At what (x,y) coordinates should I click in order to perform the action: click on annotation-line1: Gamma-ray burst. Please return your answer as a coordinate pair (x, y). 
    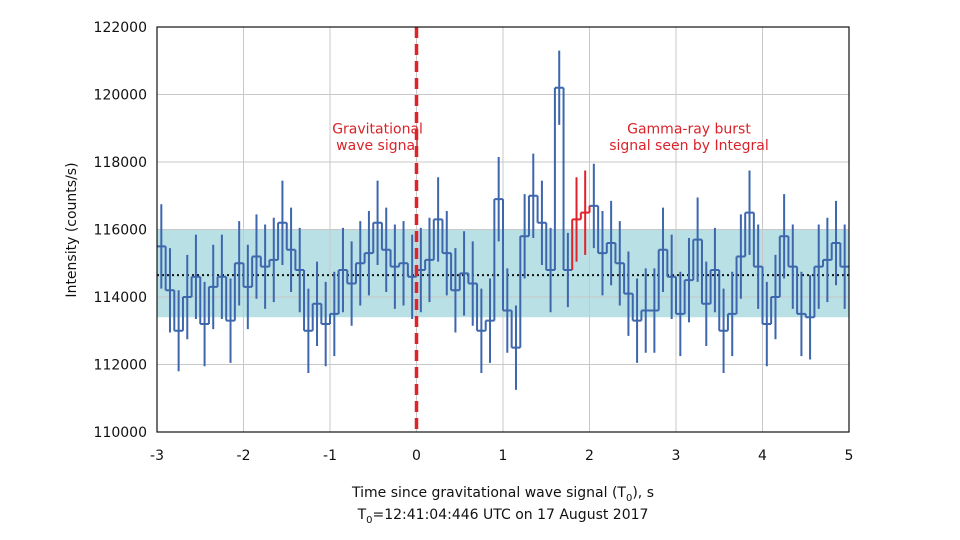
    Looking at the image, I should click on (689, 129).